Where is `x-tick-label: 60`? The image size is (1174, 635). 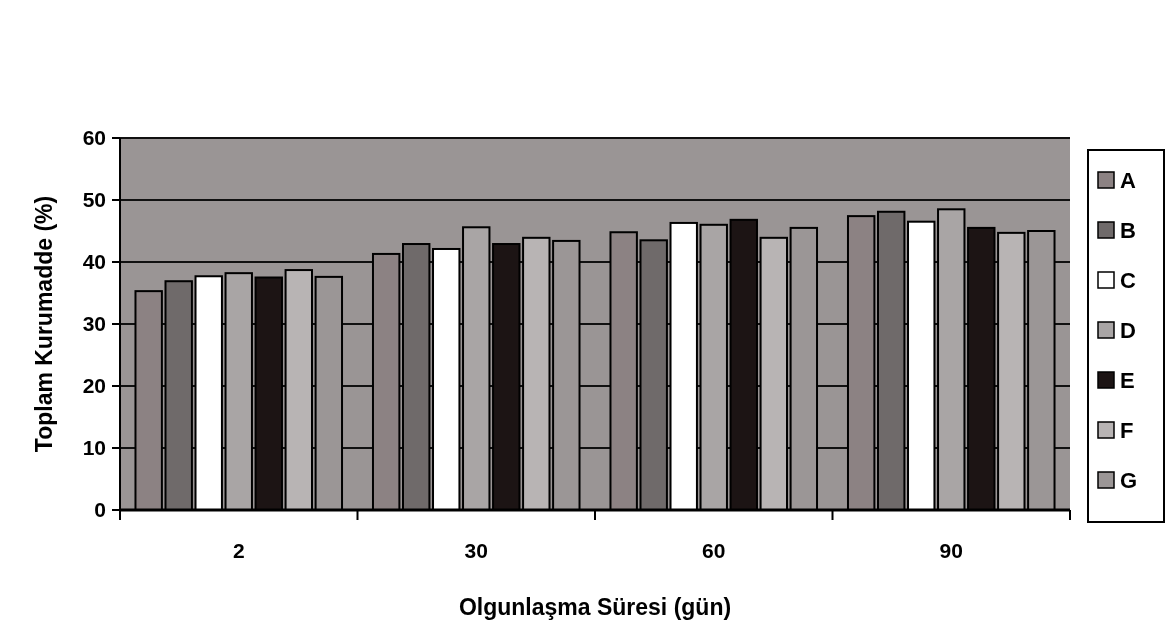 x-tick-label: 60 is located at coordinates (714, 550).